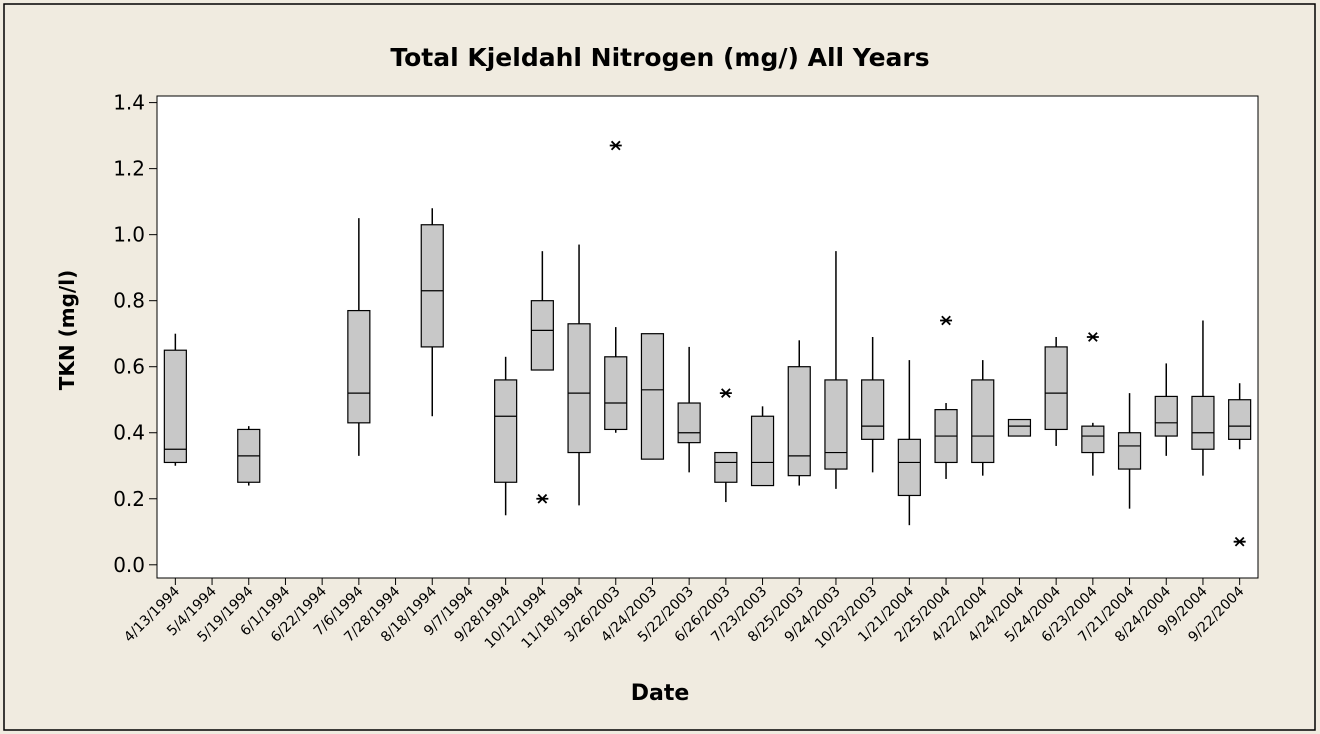  What do you see at coordinates (129, 169) in the screenshot?
I see `y-tick-label: 1.2` at bounding box center [129, 169].